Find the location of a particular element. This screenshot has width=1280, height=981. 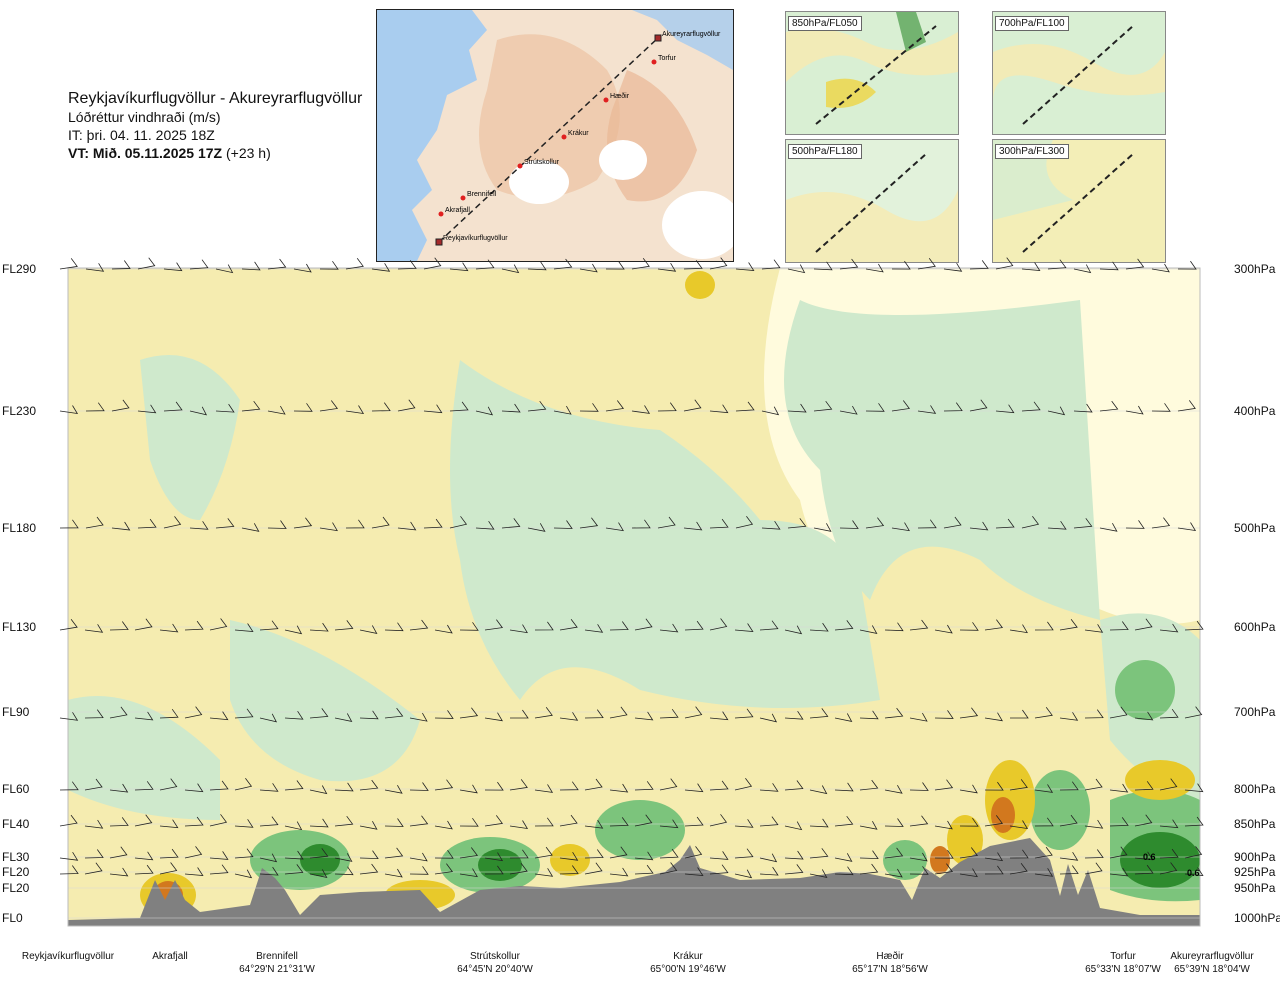

station-name: Akrafjall is located at coordinates (170, 956).